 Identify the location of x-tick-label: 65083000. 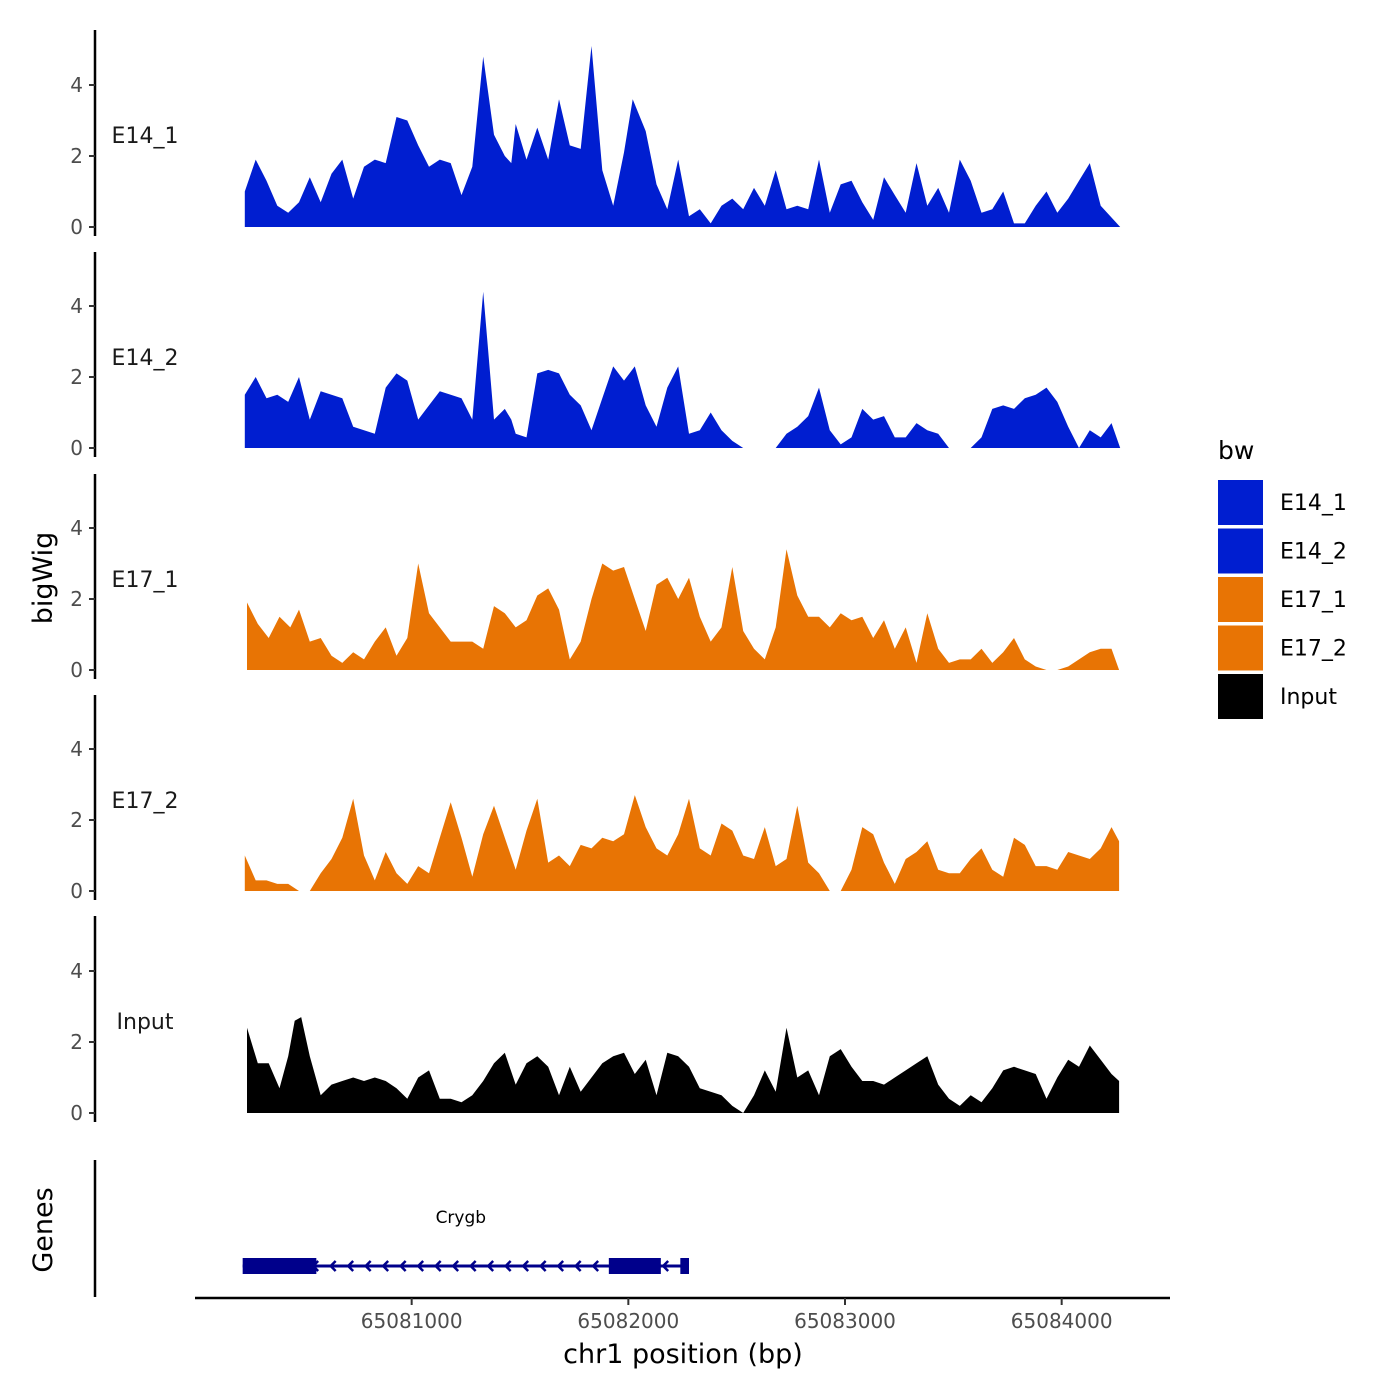
(845, 1321).